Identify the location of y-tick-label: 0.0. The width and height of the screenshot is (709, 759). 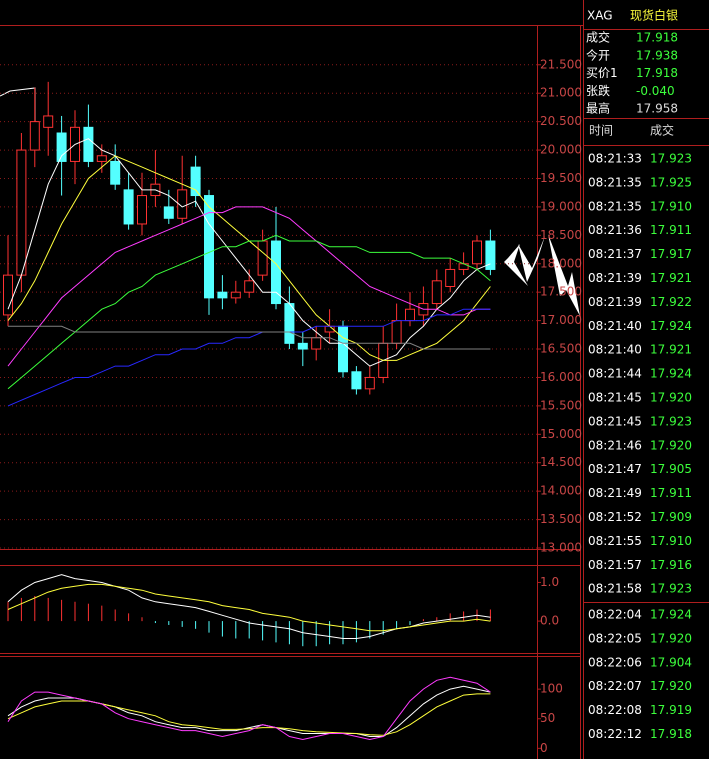
(549, 621).